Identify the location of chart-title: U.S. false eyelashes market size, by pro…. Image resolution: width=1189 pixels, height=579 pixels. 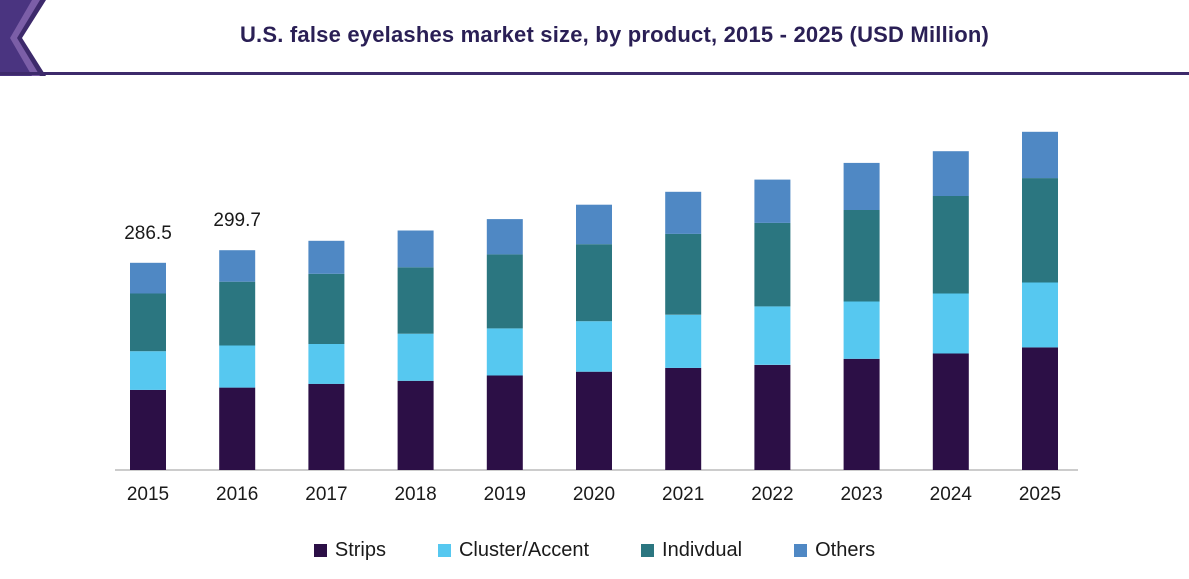
(614, 34).